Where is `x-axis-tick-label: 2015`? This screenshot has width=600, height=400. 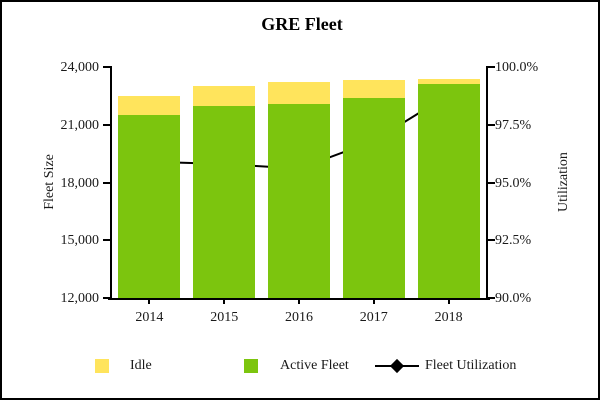
x-axis-tick-label: 2015 is located at coordinates (224, 317).